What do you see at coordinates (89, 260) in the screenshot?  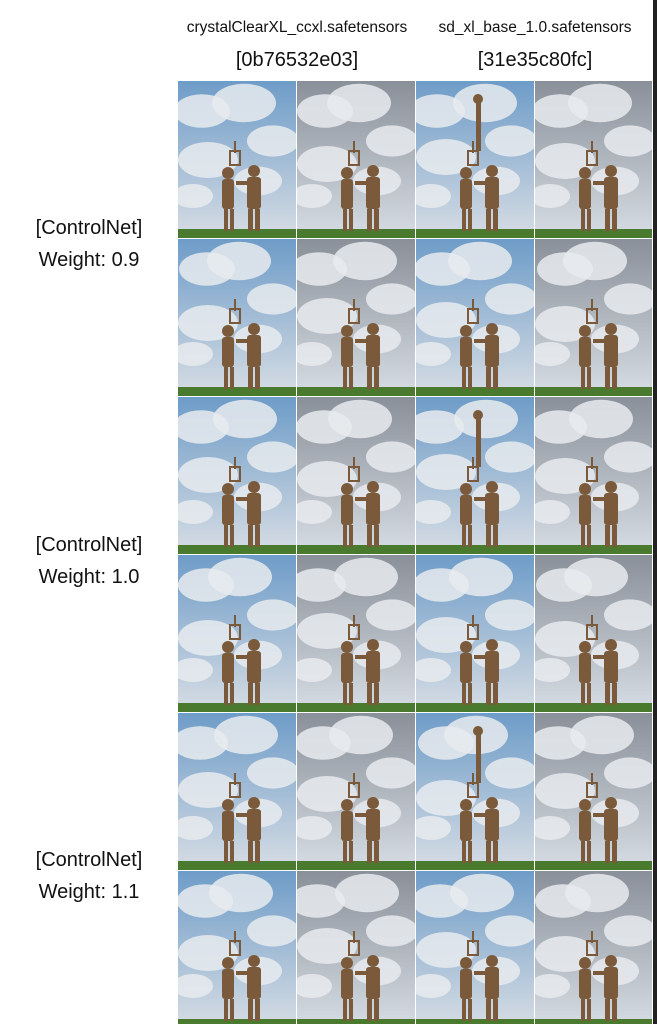 I see `row-label-line2: Weight: 0.9` at bounding box center [89, 260].